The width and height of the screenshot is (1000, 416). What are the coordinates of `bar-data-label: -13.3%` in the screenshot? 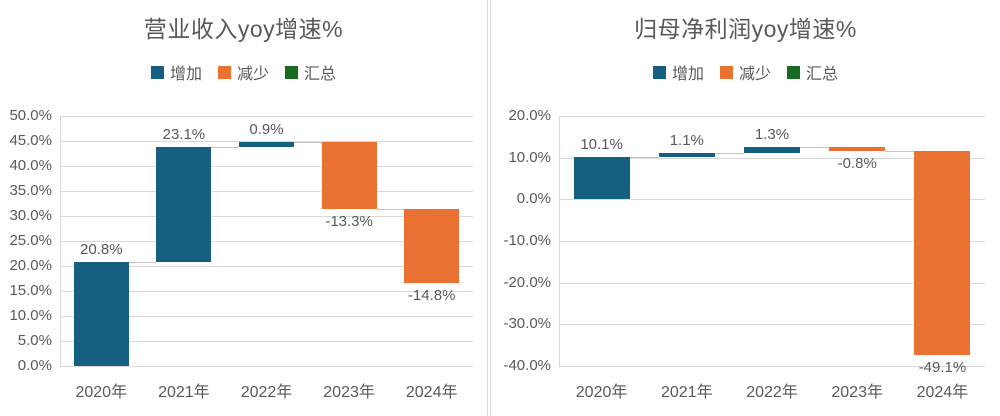 It's located at (349, 221).